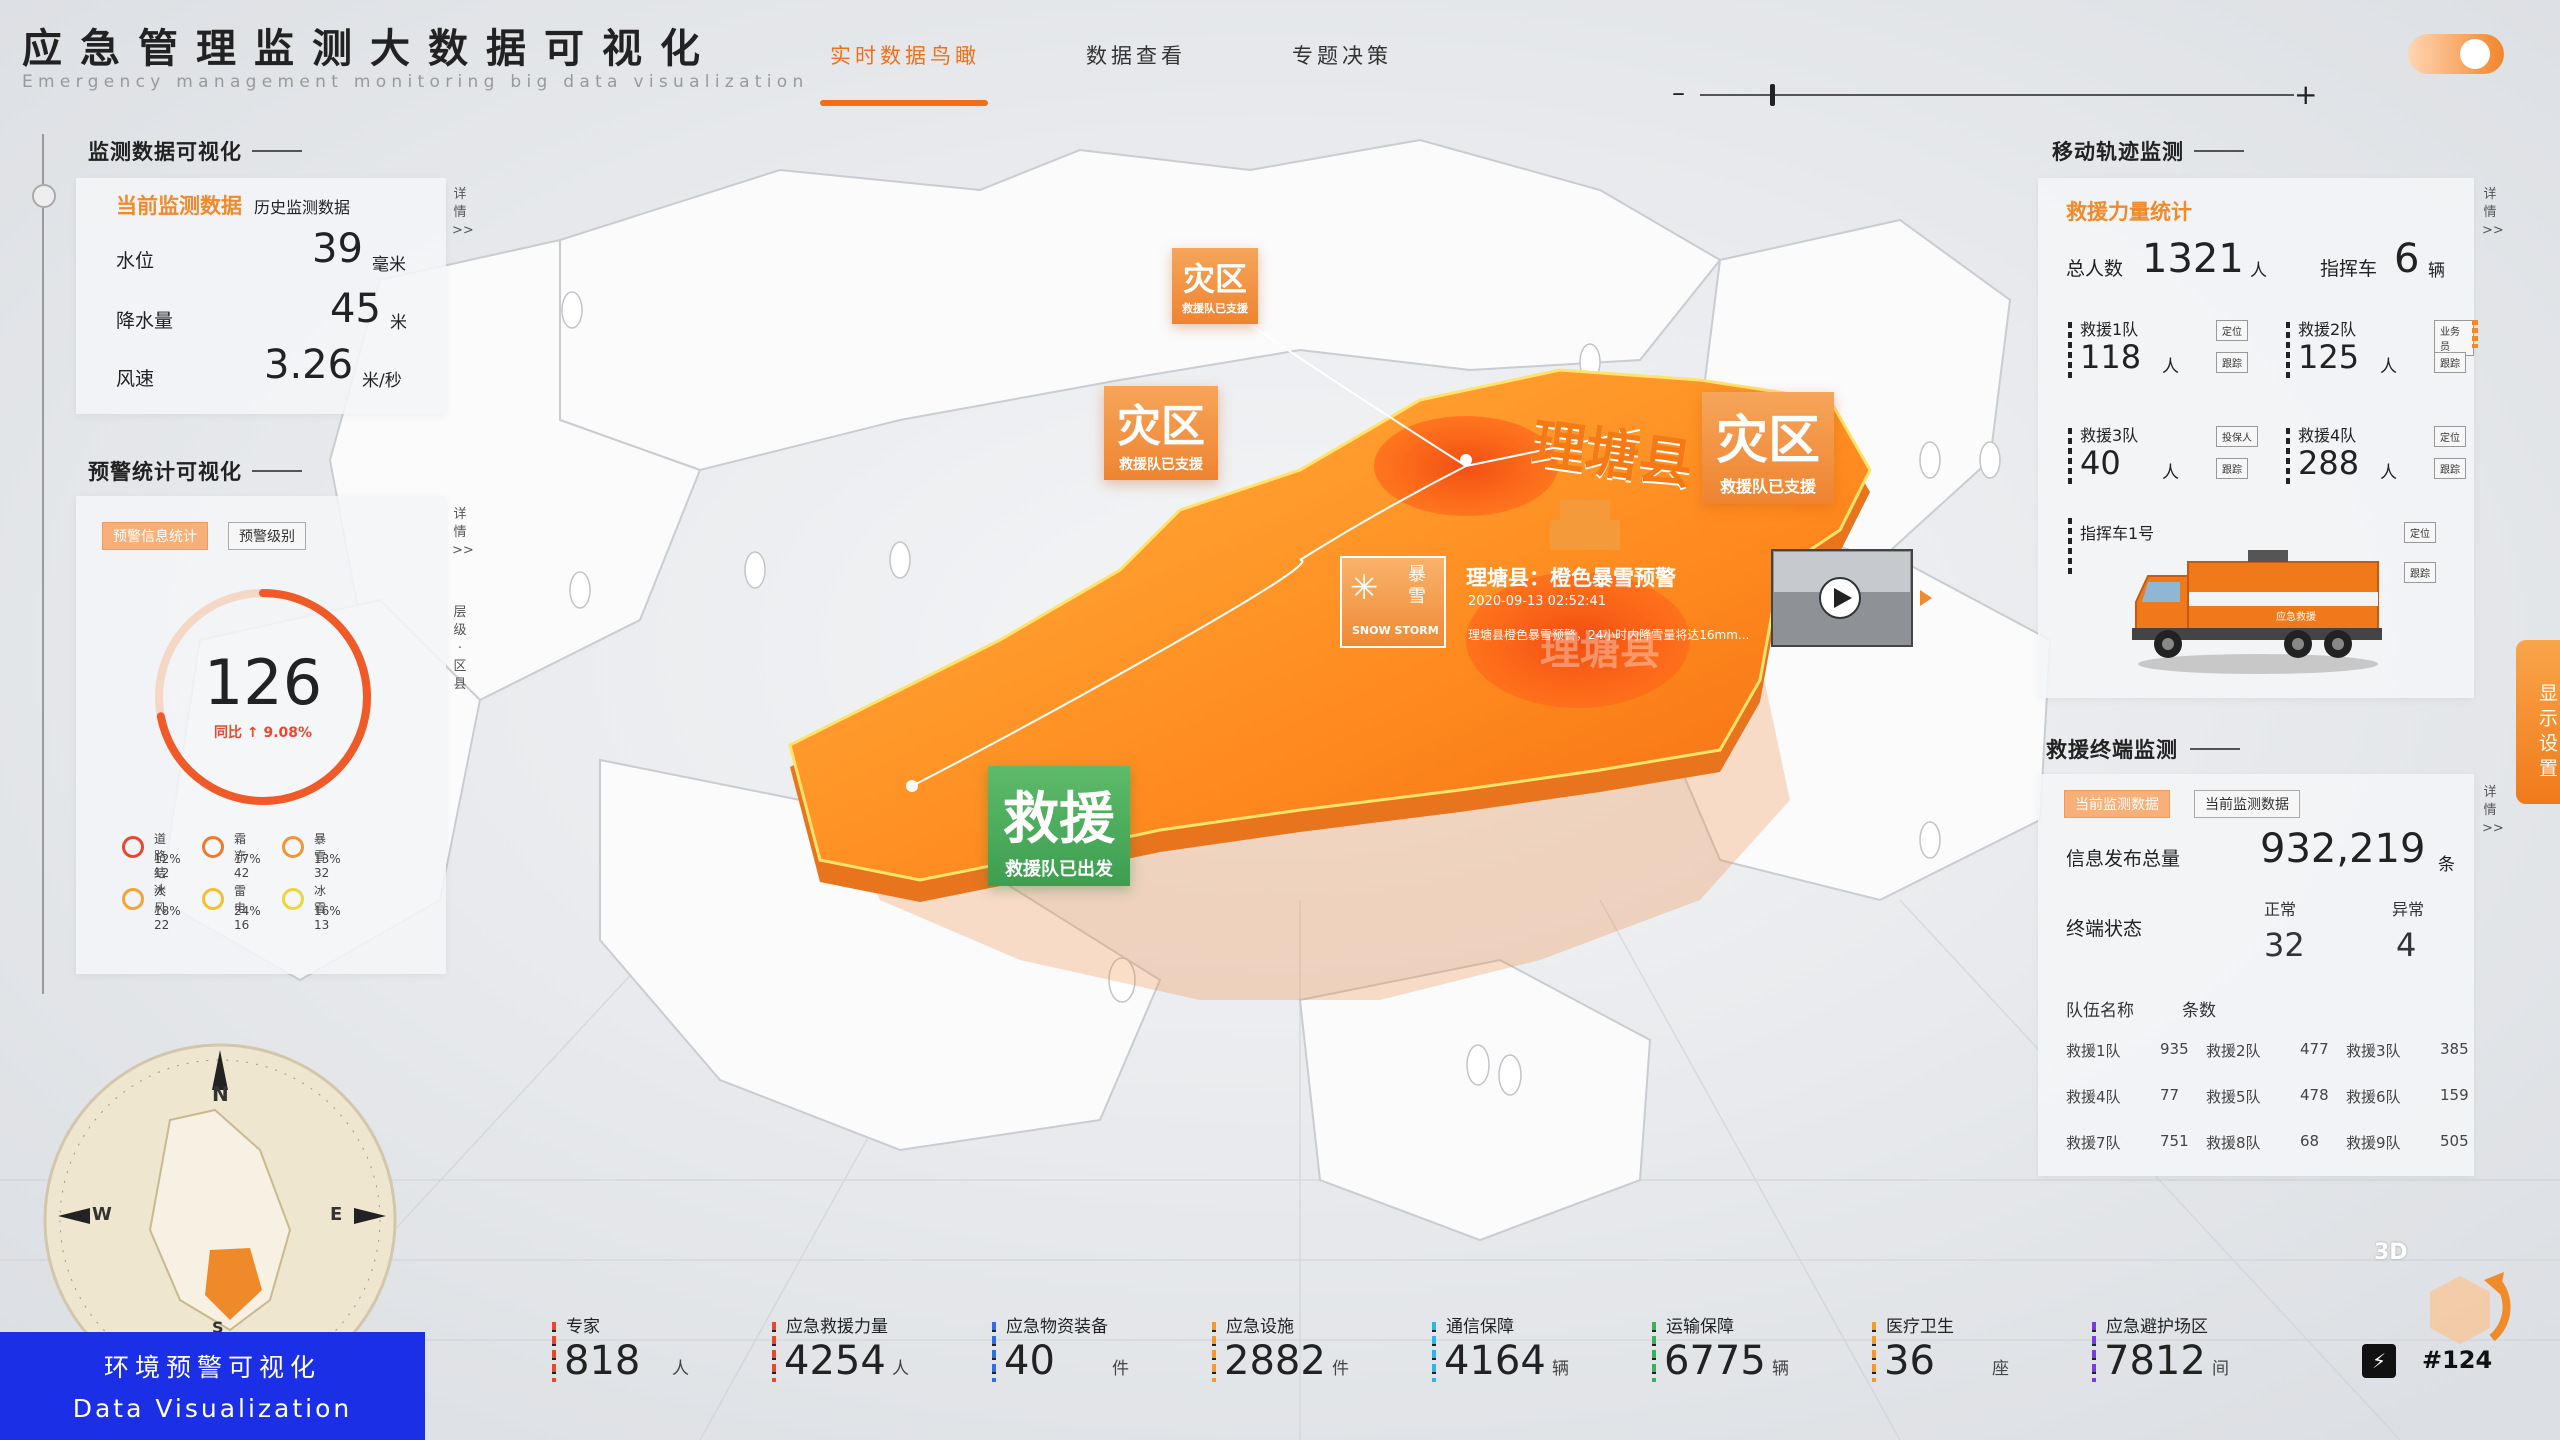 The height and width of the screenshot is (1440, 2560). I want to click on terminal-team-count: 68, so click(2310, 1141).